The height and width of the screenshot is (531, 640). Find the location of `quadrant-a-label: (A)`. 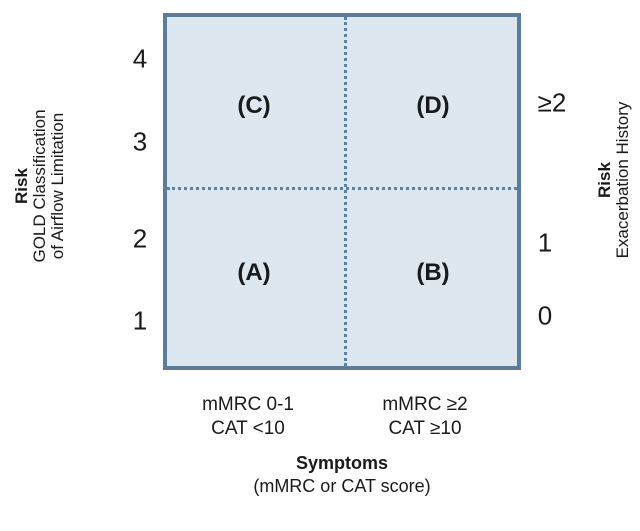

quadrant-a-label: (A) is located at coordinates (254, 272).